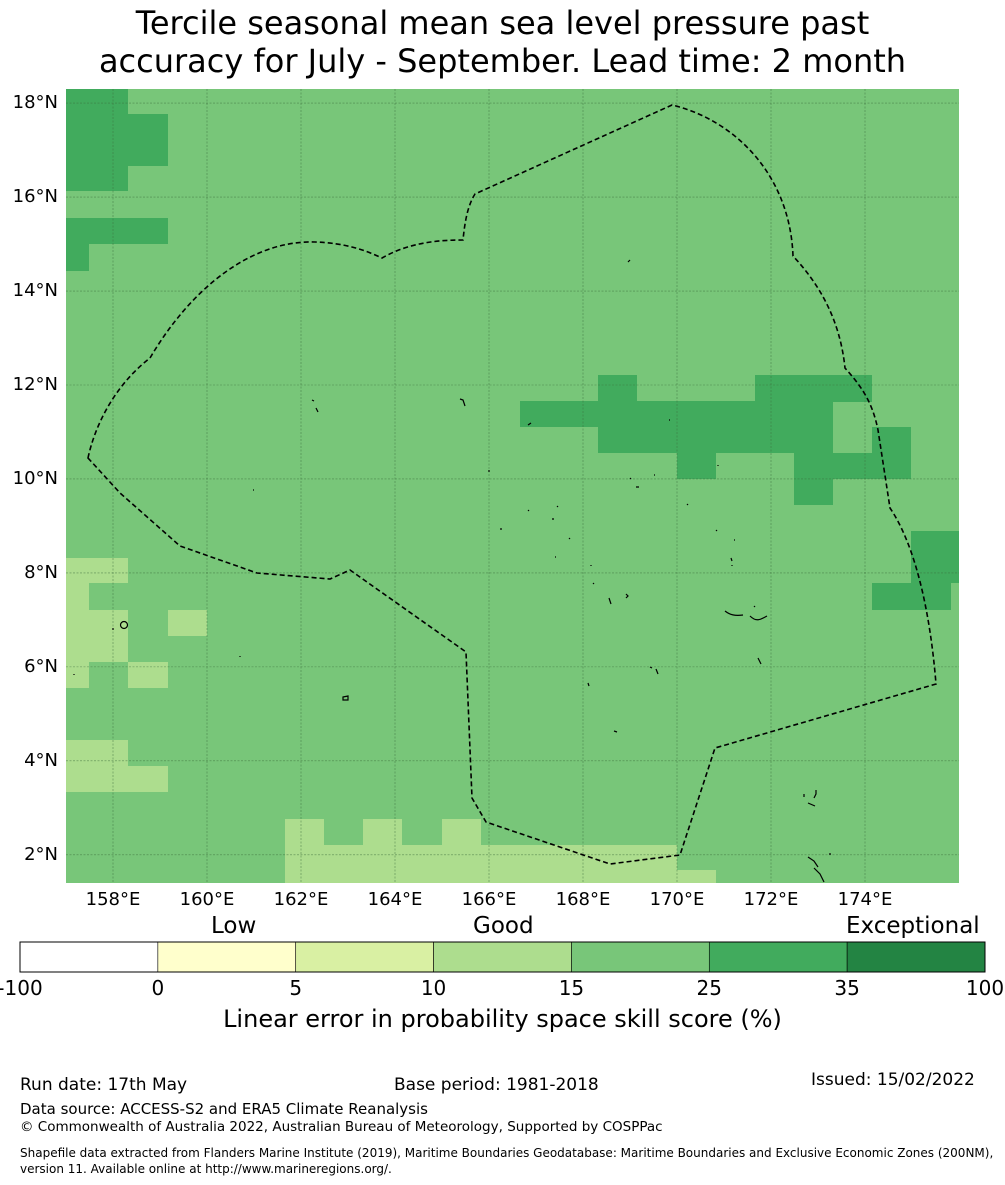 This screenshot has width=1005, height=1185. I want to click on lon-tick-label: 168°E, so click(583, 899).